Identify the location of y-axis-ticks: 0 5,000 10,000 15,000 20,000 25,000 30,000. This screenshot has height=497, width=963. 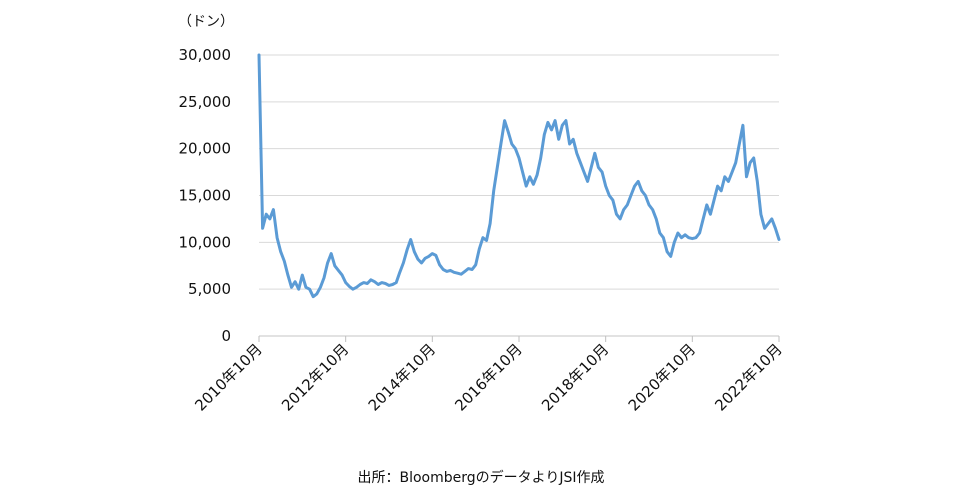
(205, 195).